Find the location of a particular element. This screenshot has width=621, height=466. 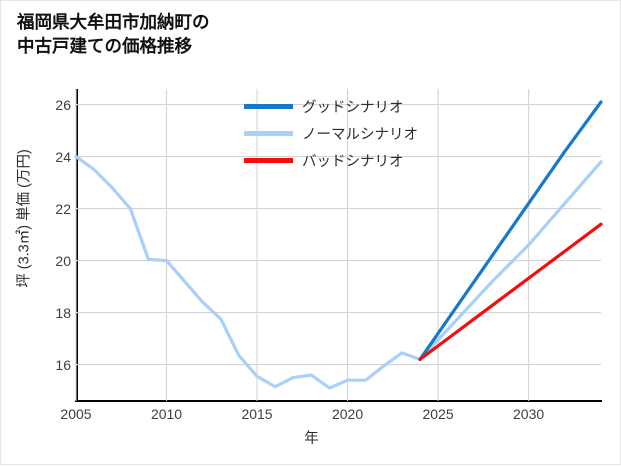

x-axis-title: 年 is located at coordinates (311, 439).